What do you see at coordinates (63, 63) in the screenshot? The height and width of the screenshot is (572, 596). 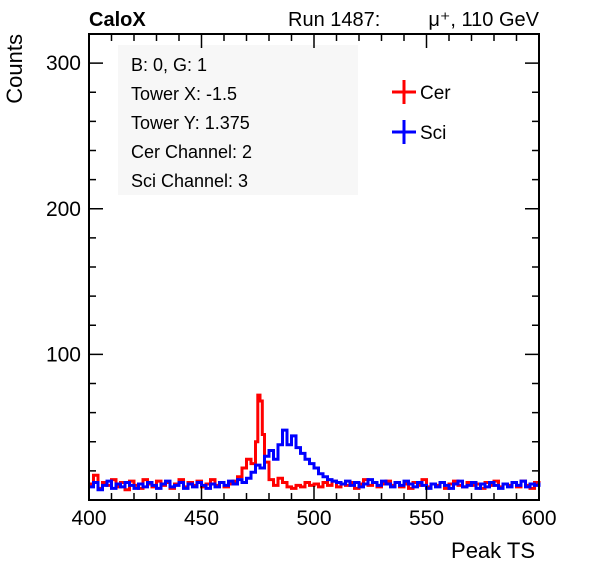 I see `y-tick-label: 300` at bounding box center [63, 63].